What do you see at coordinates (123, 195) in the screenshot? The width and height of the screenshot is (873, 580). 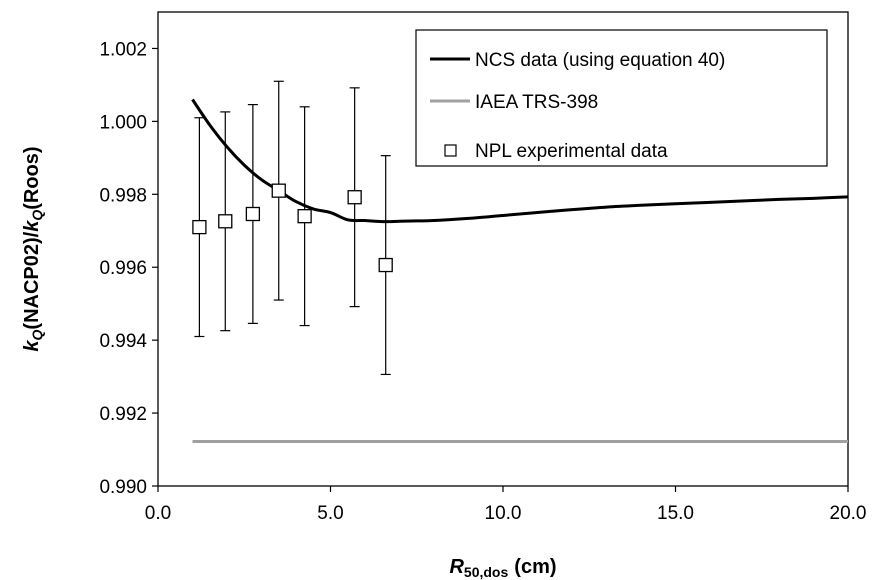 I see `y-tick-label-4: 0.998` at bounding box center [123, 195].